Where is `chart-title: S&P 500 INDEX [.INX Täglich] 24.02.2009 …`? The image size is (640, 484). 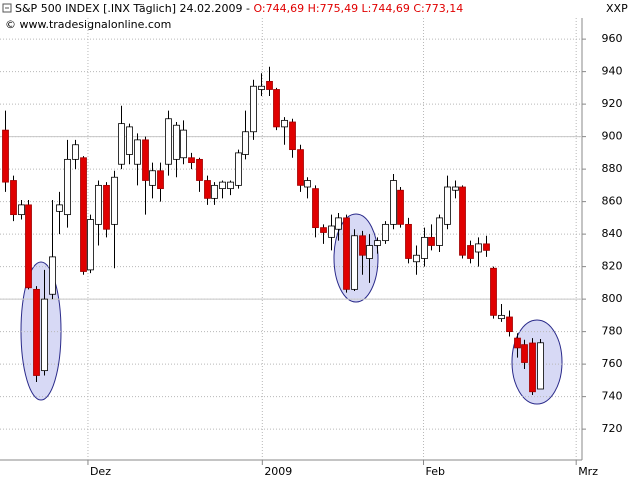 chart-title: S&P 500 INDEX [.INX Täglich] 24.02.2009 … is located at coordinates (239, 8).